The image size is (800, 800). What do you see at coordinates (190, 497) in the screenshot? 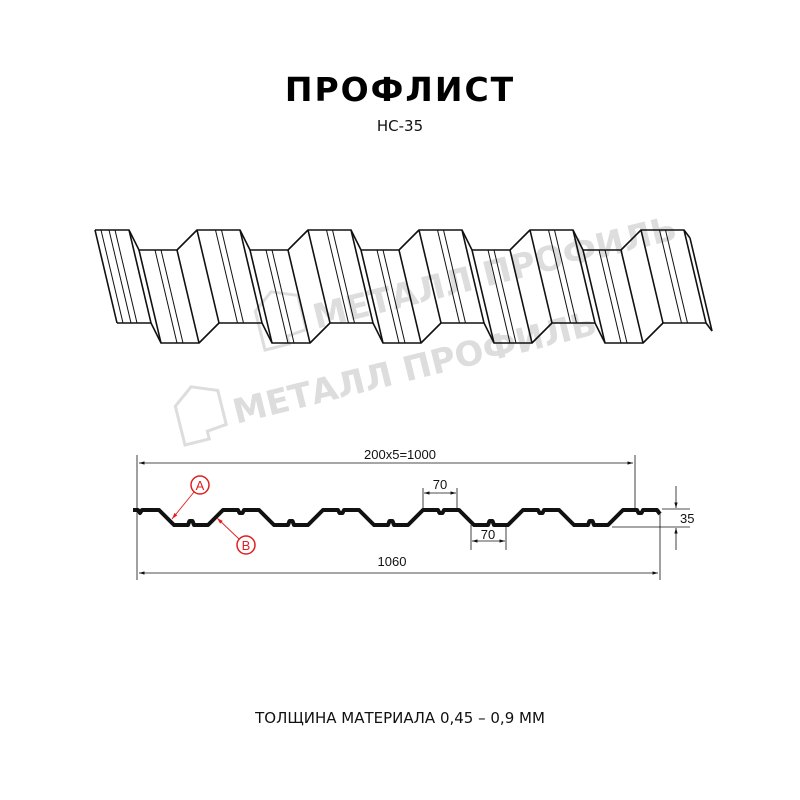
I see `callout-a: A` at bounding box center [190, 497].